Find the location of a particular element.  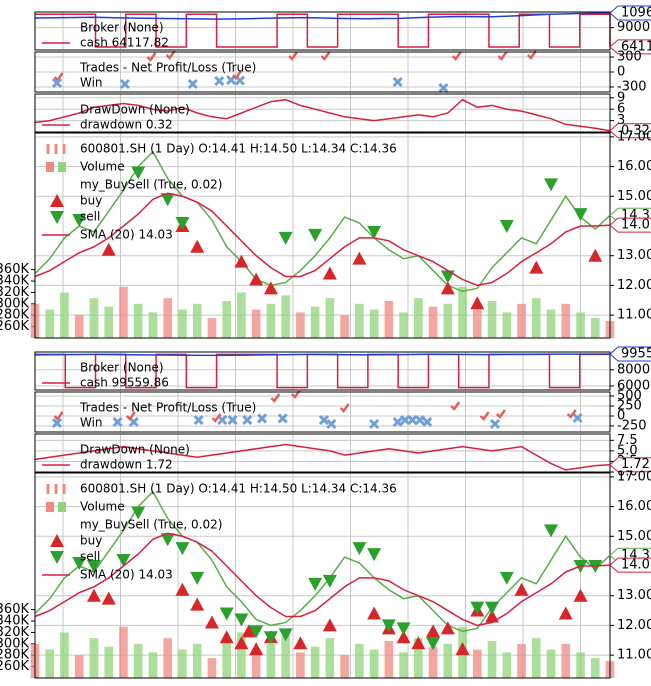

y-tick-label: -300 is located at coordinates (632, 87).